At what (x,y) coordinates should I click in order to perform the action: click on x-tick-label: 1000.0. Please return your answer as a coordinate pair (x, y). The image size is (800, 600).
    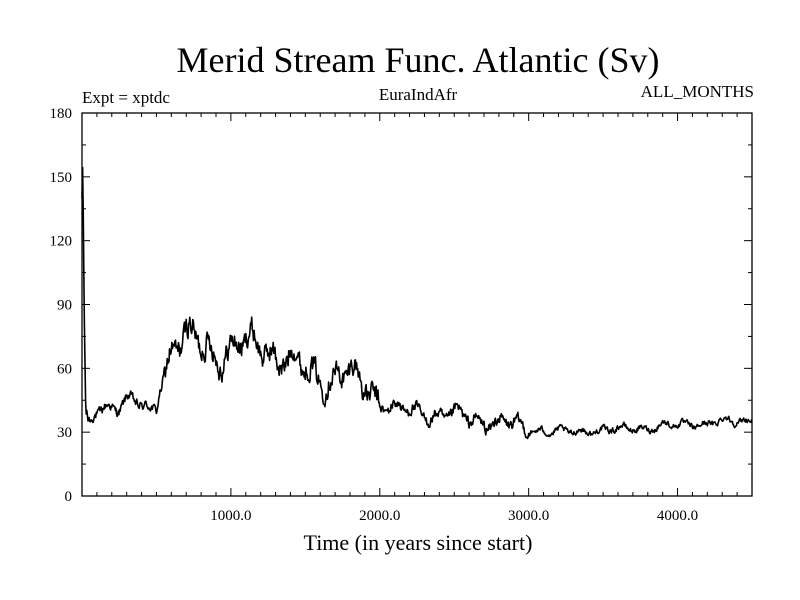
    Looking at the image, I should click on (230, 516).